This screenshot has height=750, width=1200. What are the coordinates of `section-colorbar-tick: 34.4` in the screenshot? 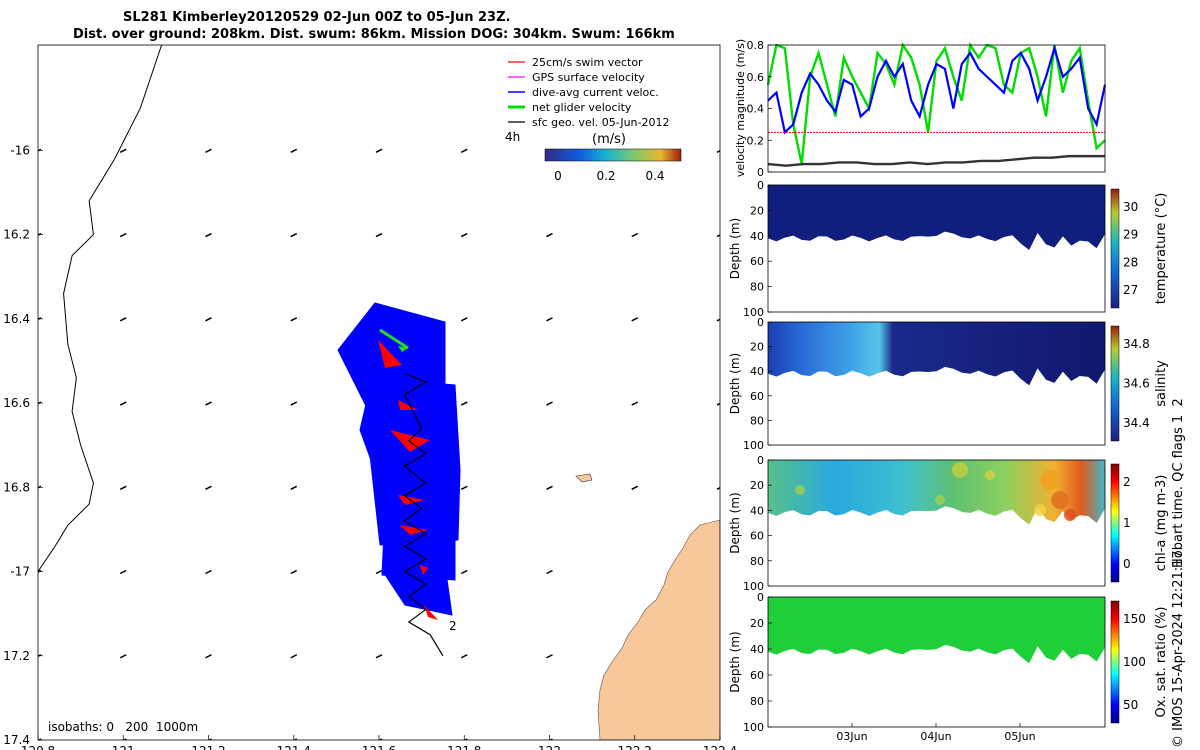 It's located at (1136, 423).